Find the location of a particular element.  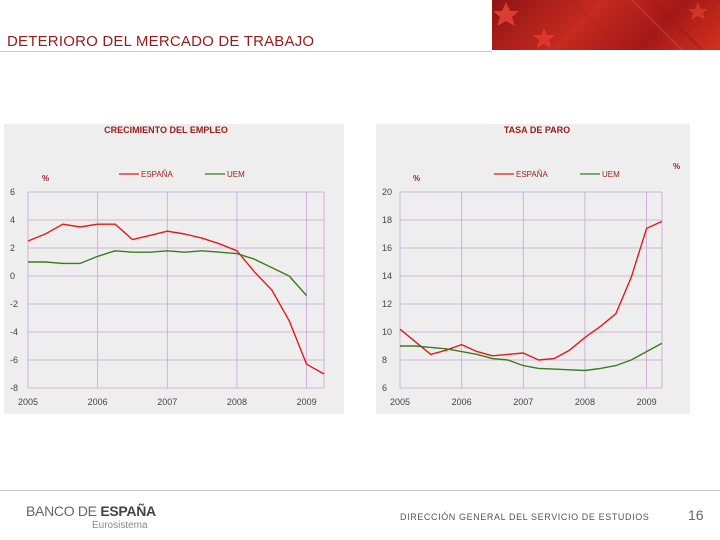

y-tick-label: -8 is located at coordinates (14, 388).